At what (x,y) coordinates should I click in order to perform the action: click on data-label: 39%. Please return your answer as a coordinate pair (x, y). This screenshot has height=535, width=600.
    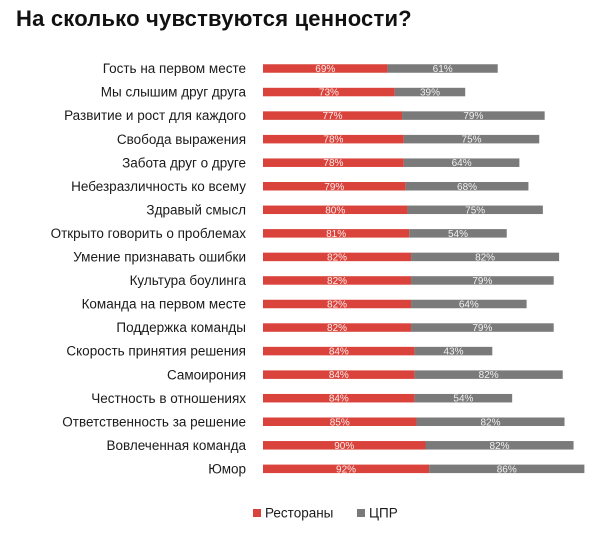
    Looking at the image, I should click on (430, 93).